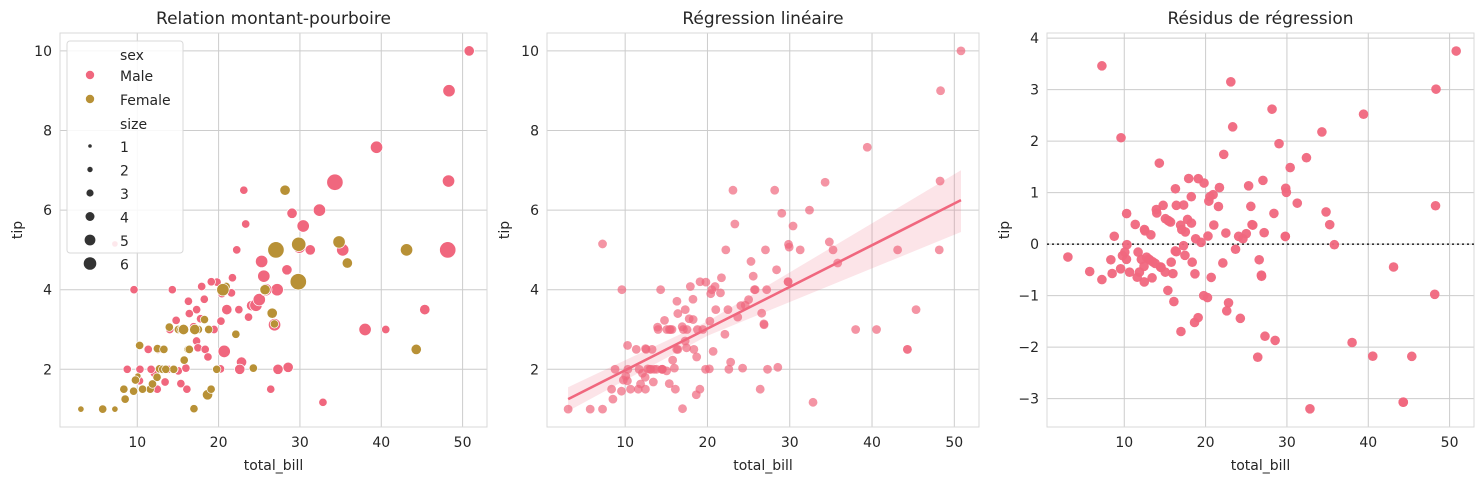 This screenshot has height=484, width=1484. I want to click on y-tick-label: −2, so click(1028, 348).